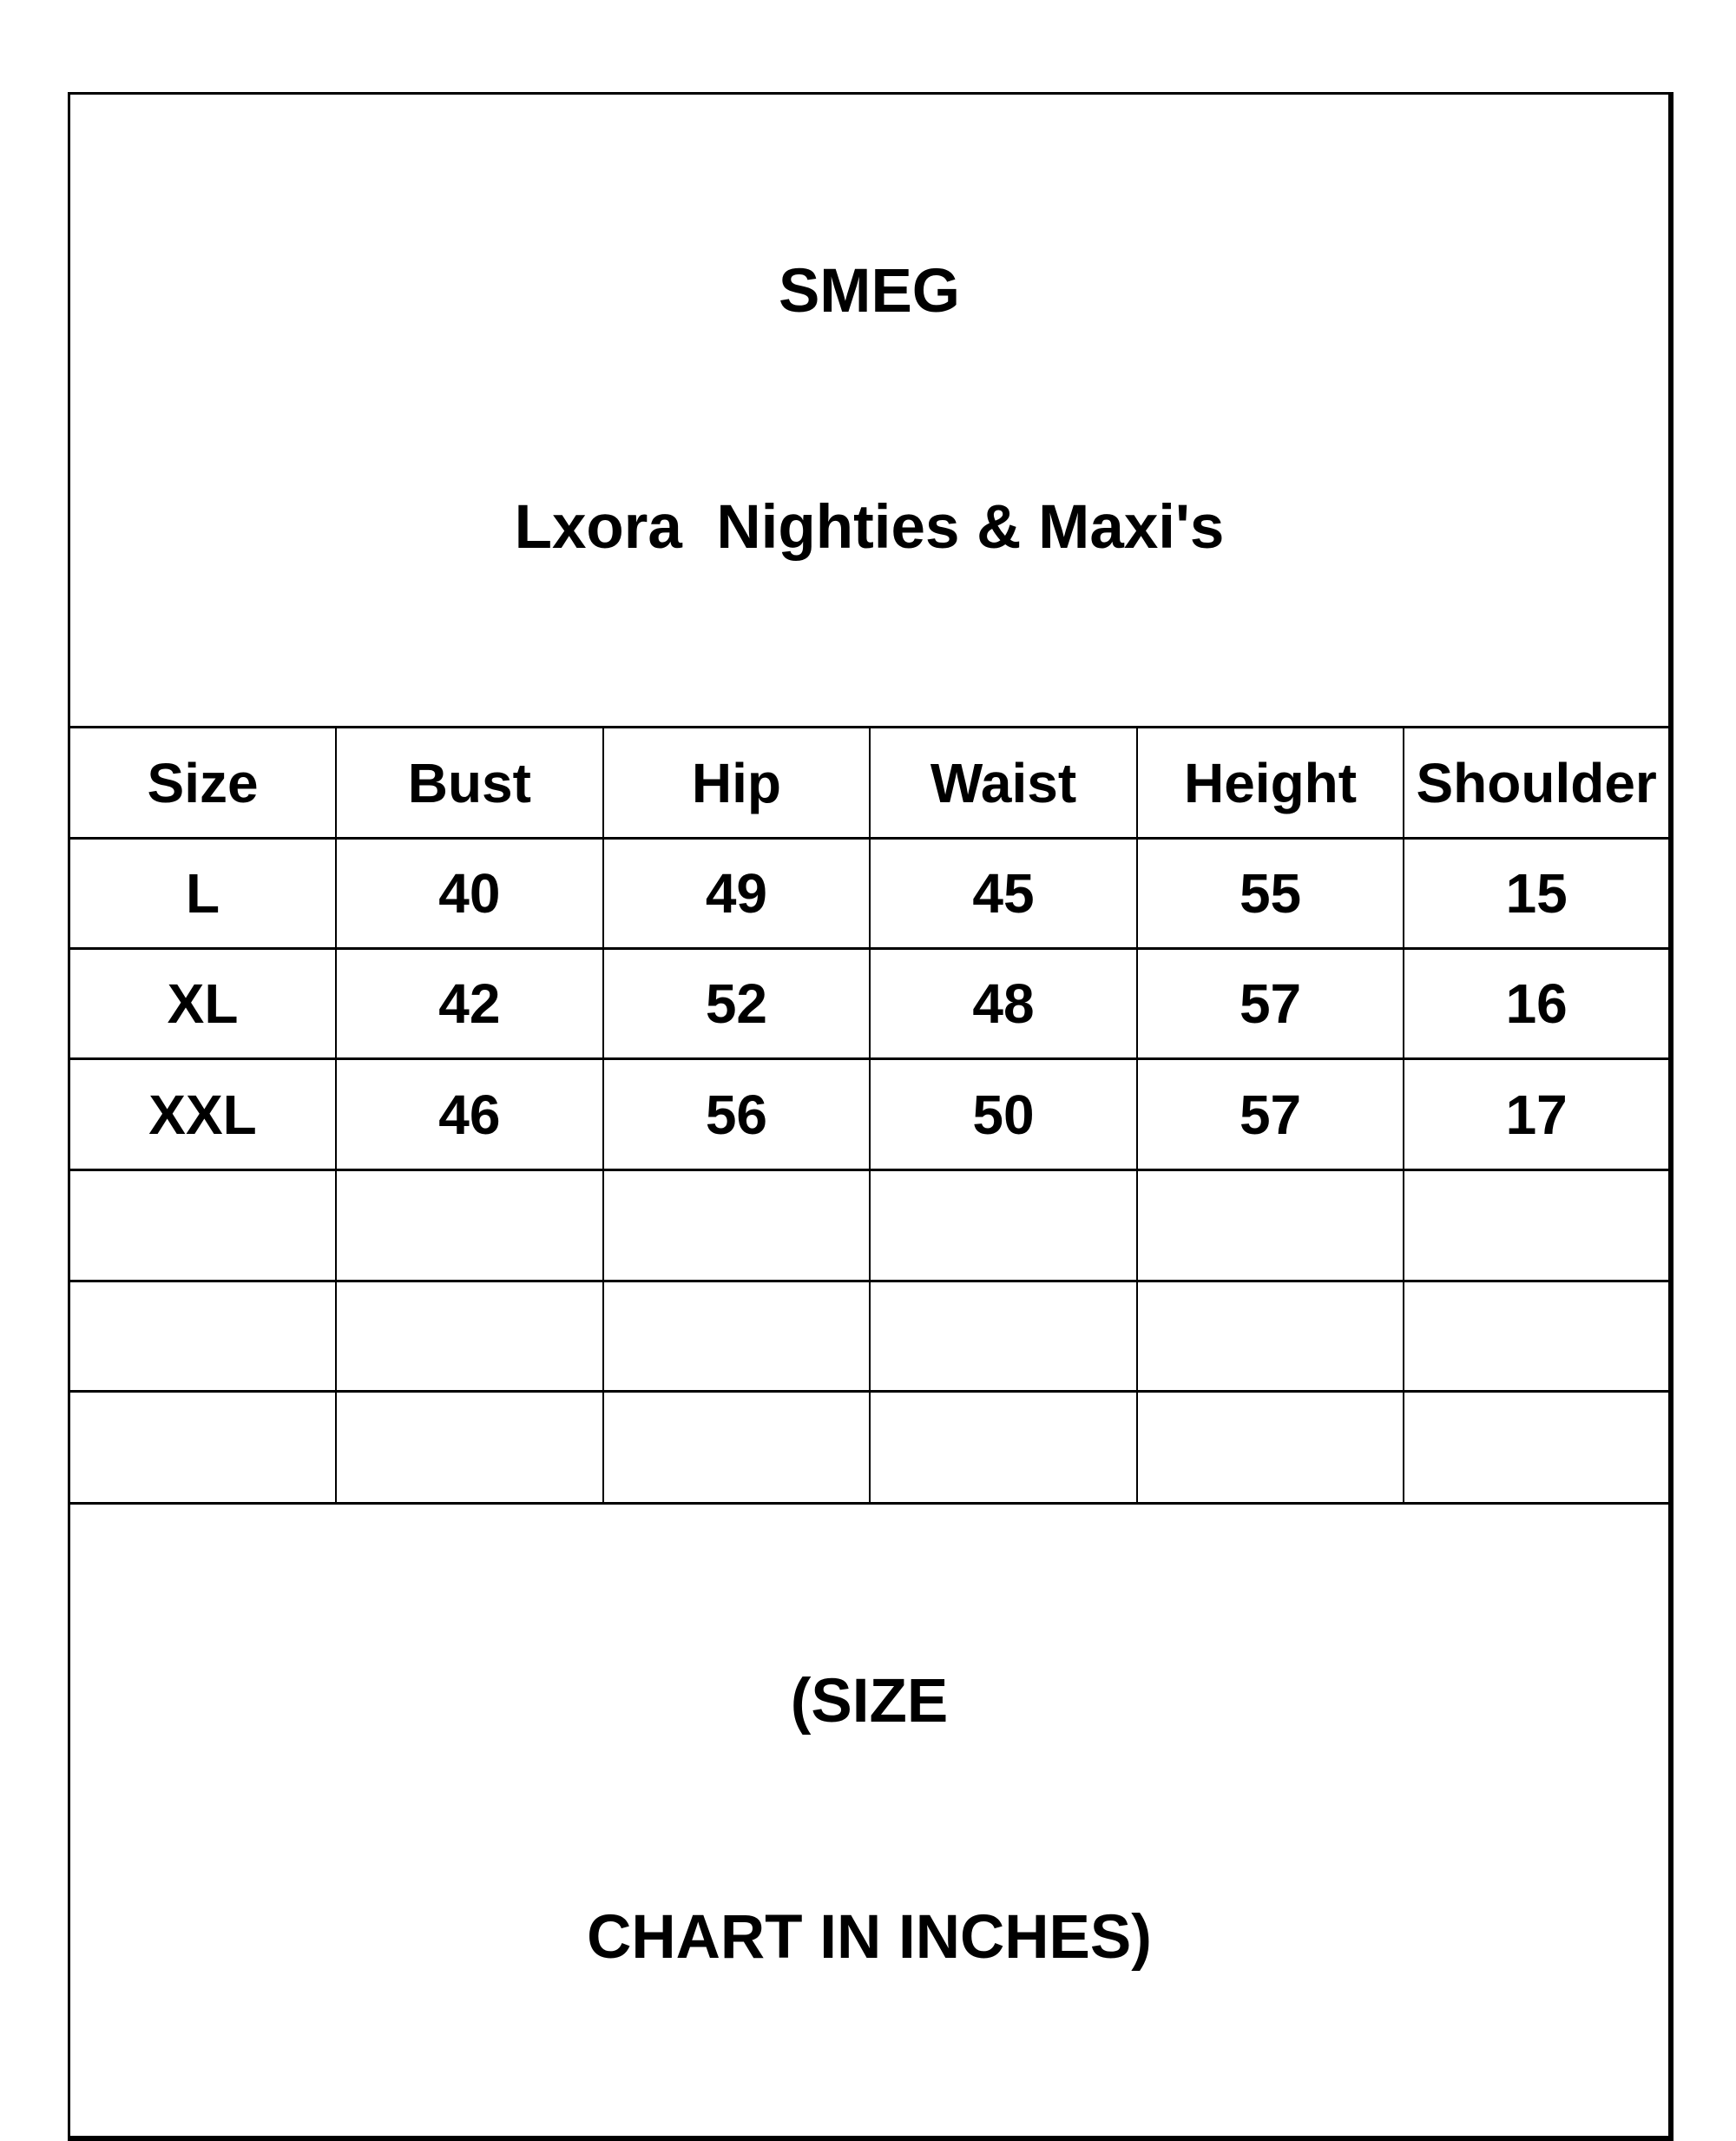  What do you see at coordinates (1270, 783) in the screenshot?
I see `header-cell-height: Height` at bounding box center [1270, 783].